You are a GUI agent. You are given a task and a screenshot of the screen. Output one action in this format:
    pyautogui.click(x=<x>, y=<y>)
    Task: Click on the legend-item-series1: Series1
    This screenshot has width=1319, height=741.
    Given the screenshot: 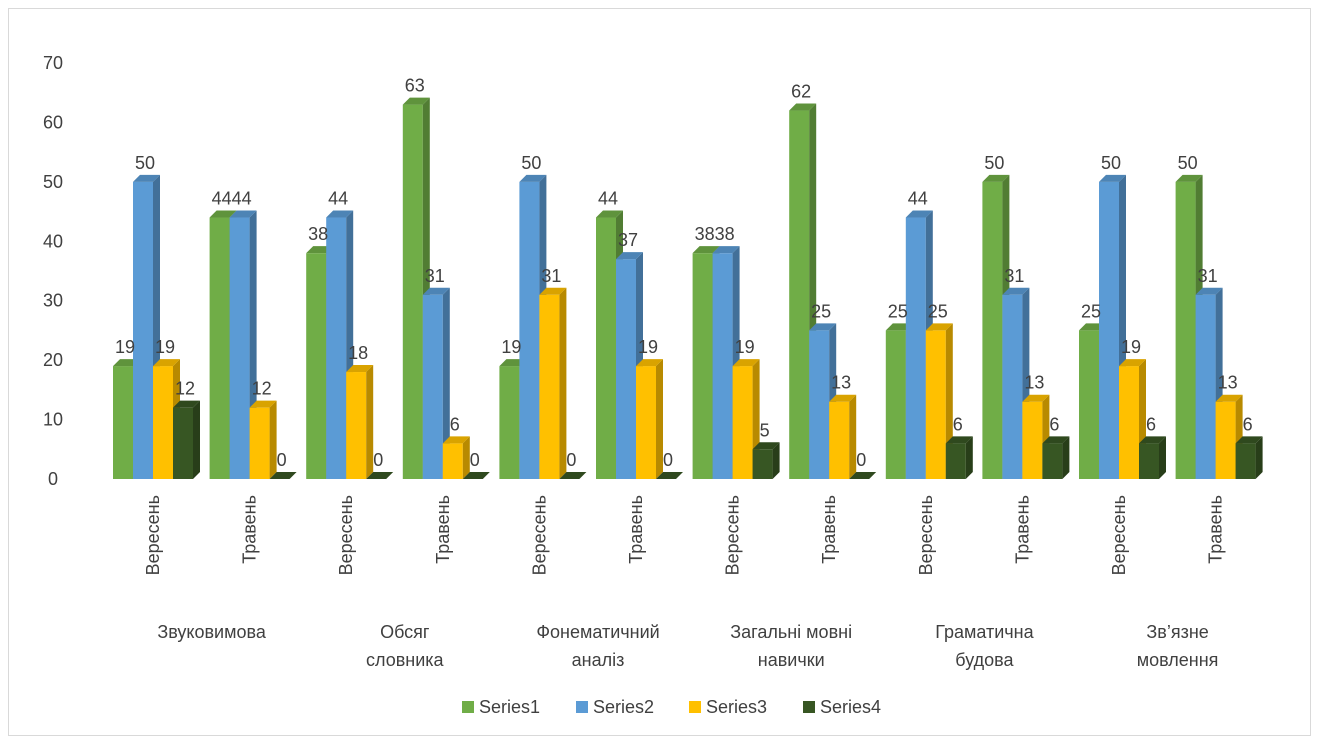 What is the action you would take?
    pyautogui.click(x=501, y=707)
    